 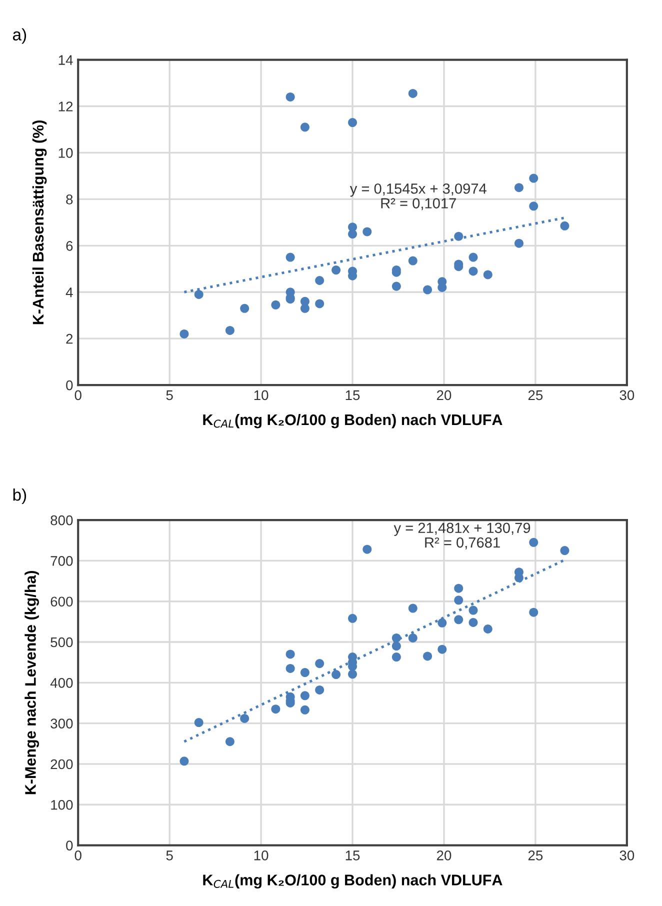 What do you see at coordinates (462, 543) in the screenshot?
I see `annotation: R² = 0,7681` at bounding box center [462, 543].